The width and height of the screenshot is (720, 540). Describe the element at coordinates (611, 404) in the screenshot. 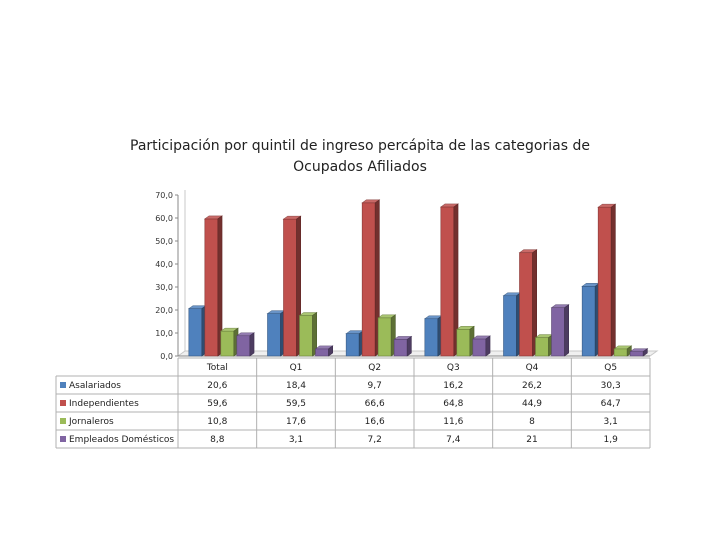

I see `data-label: 64,7` at that location.